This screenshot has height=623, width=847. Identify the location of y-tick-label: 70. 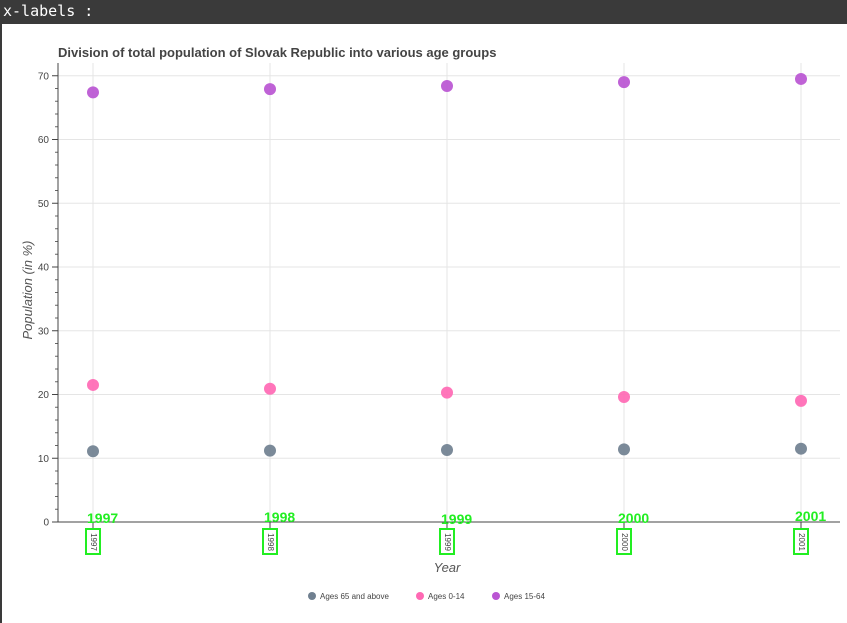
(44, 76).